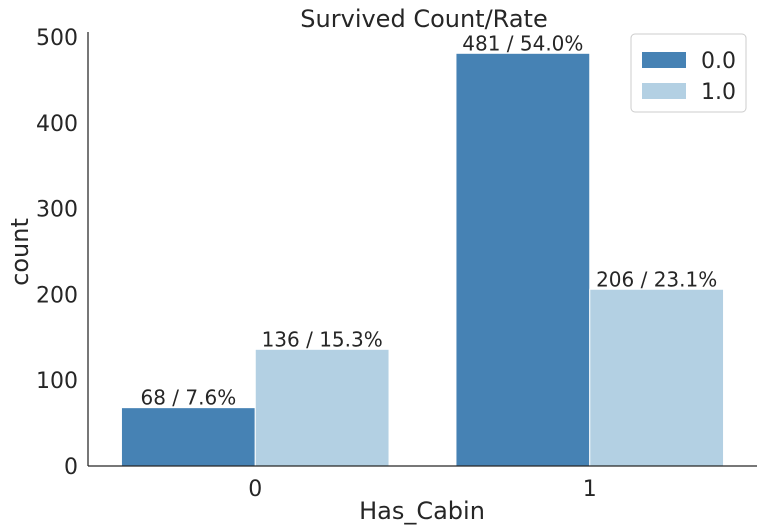  Describe the element at coordinates (718, 61) in the screenshot. I see `legend-label-series-0: 0.0` at that location.